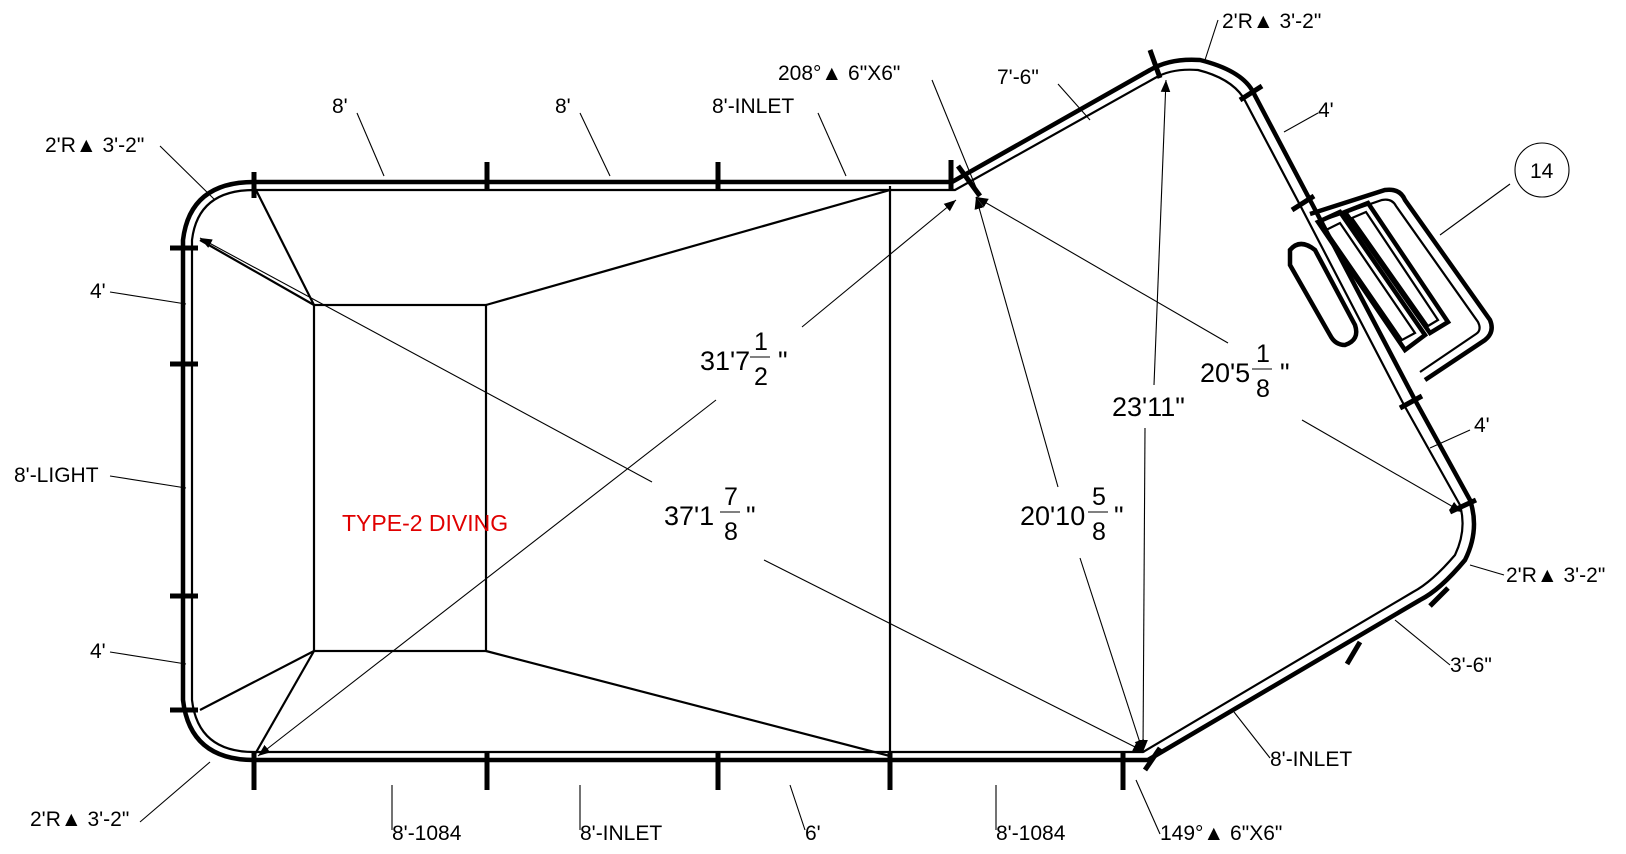  What do you see at coordinates (563, 106) in the screenshot?
I see `label-top-2: 8'` at bounding box center [563, 106].